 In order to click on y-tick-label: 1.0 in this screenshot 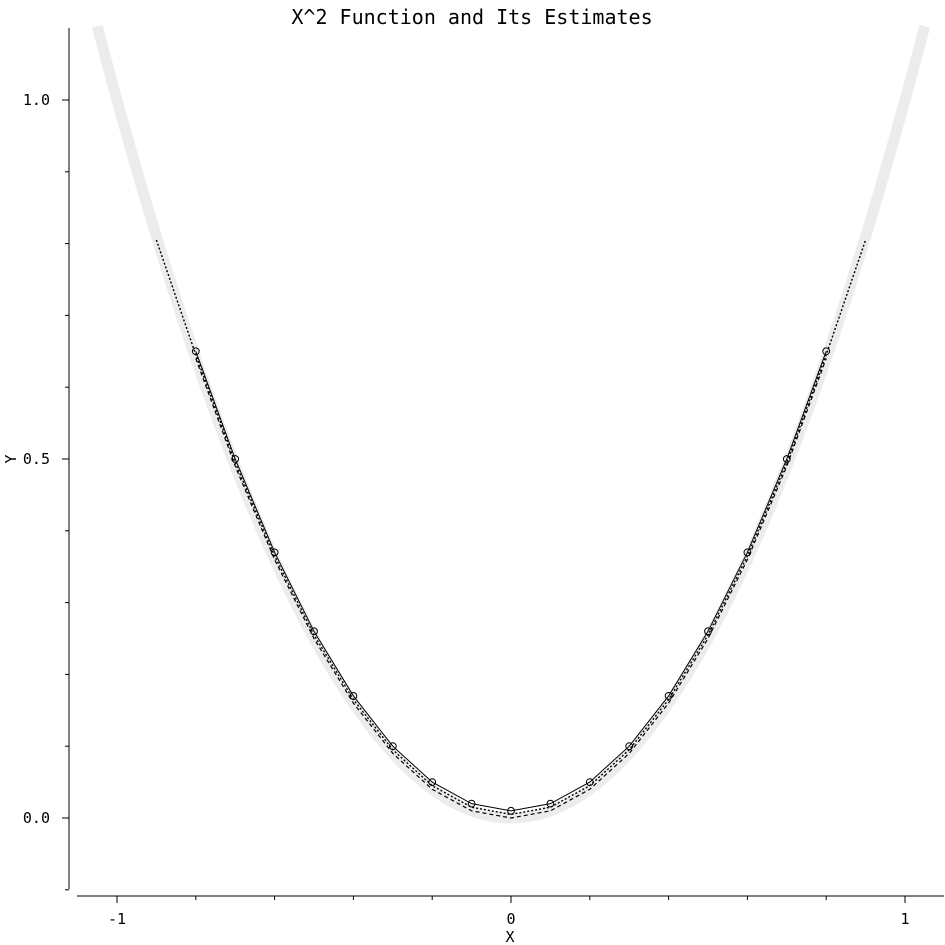, I will do `click(36, 100)`.